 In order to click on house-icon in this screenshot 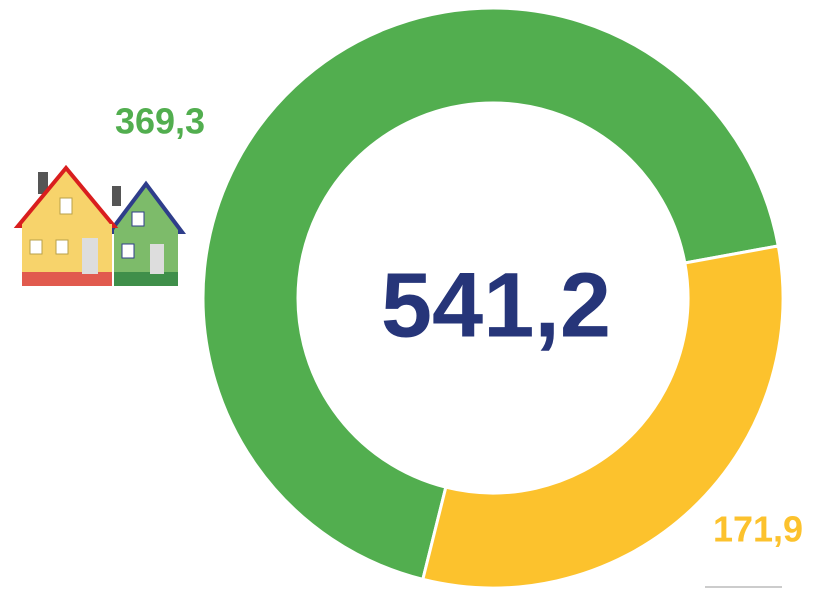, I will do `click(99, 225)`.